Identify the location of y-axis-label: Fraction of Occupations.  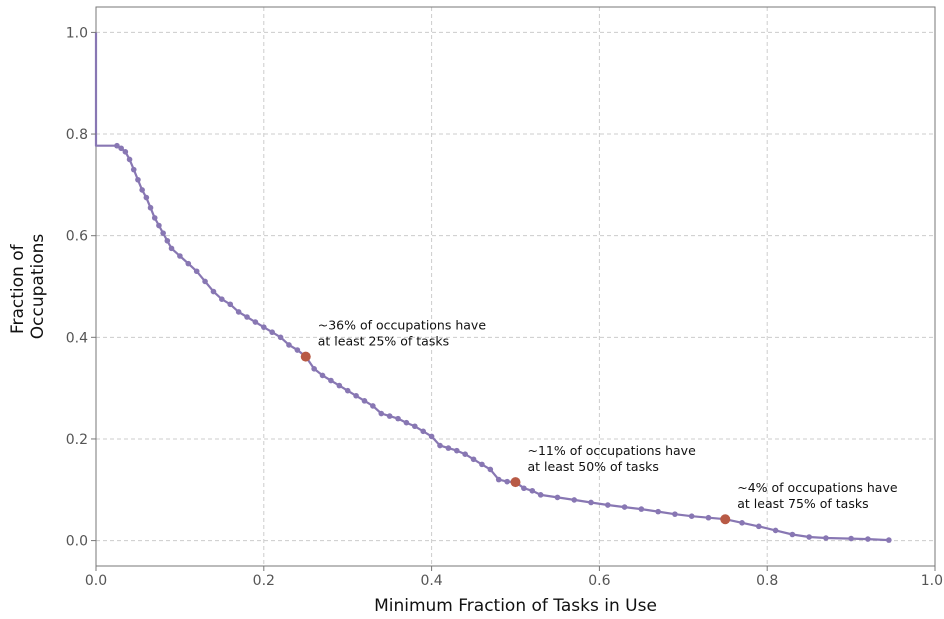
(28, 287).